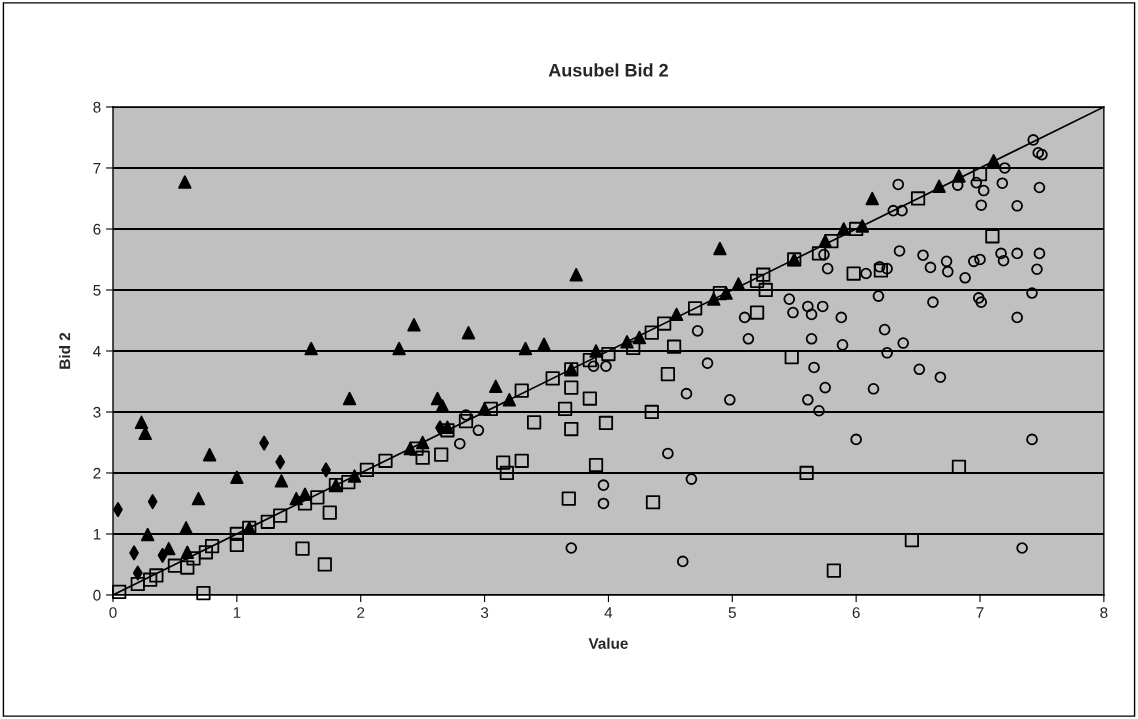 The image size is (1138, 719). What do you see at coordinates (361, 612) in the screenshot?
I see `x-tick-label: 2` at bounding box center [361, 612].